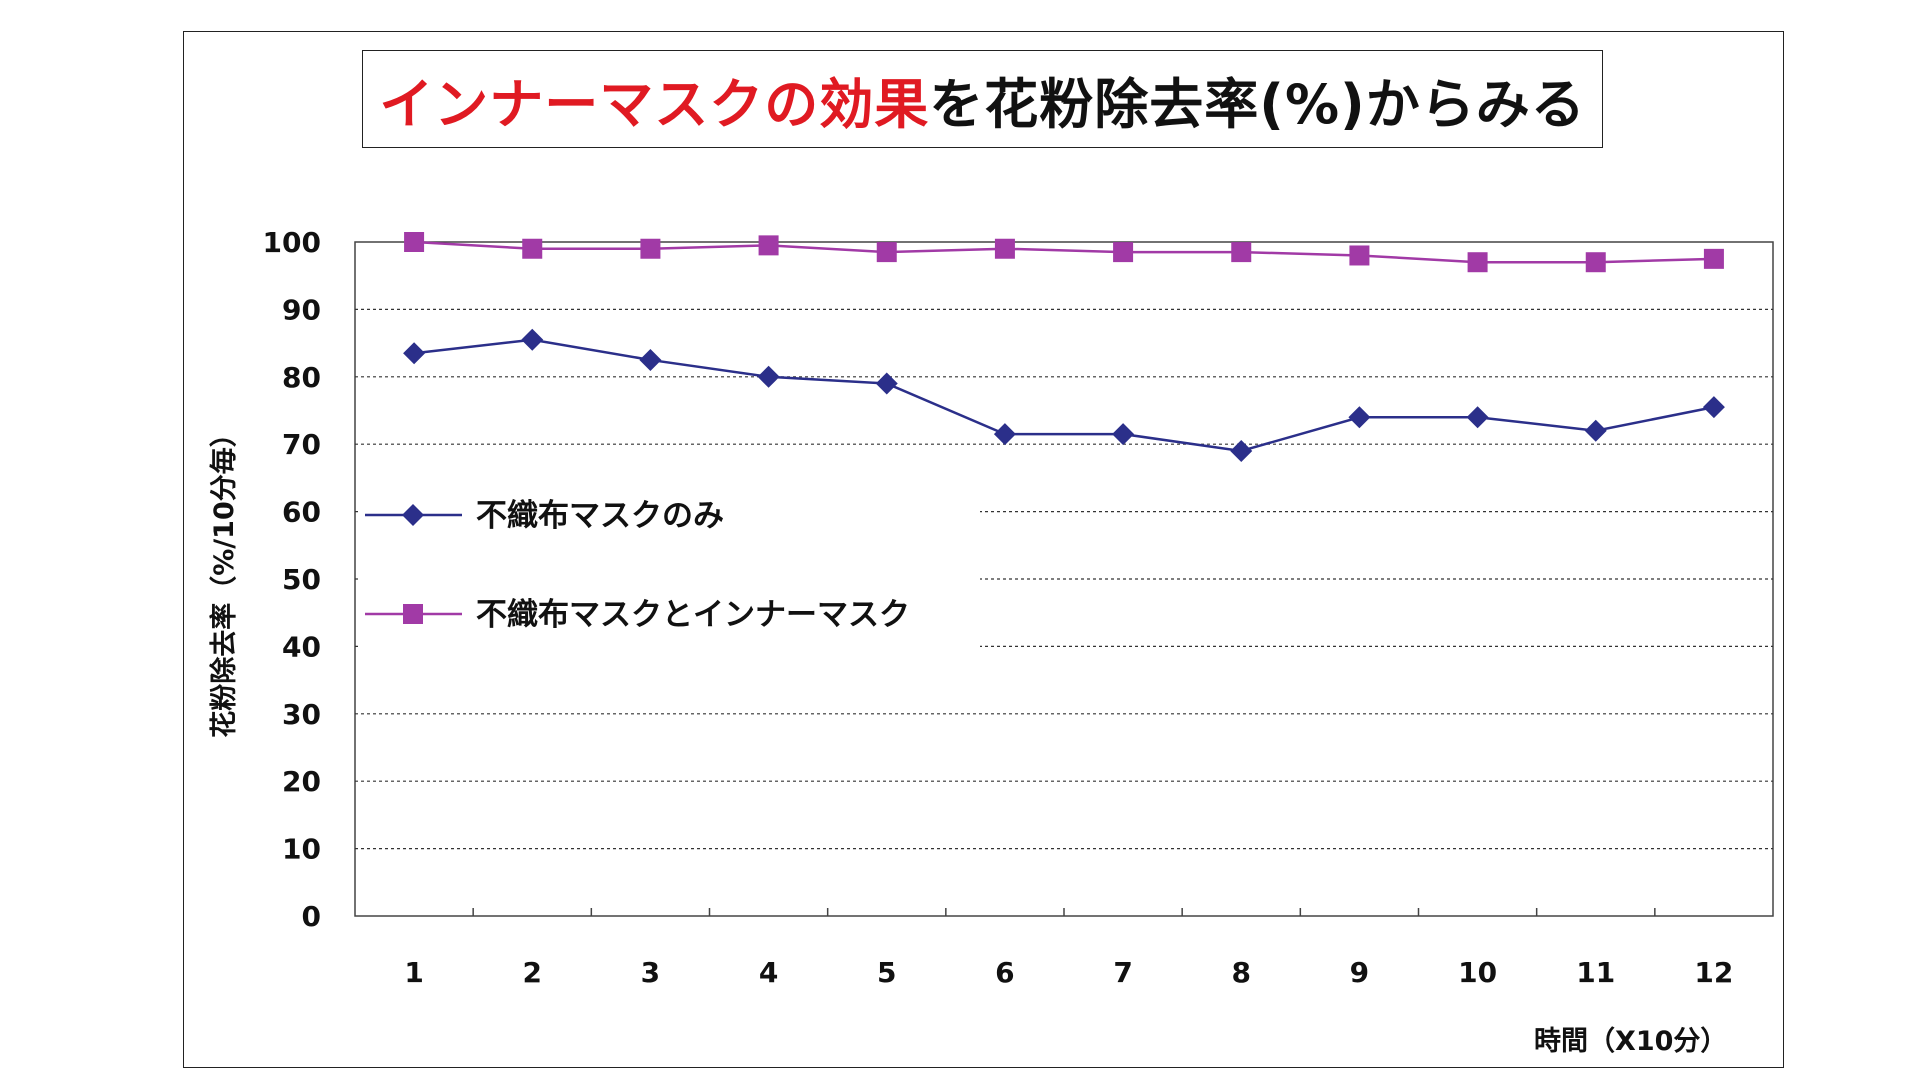 This screenshot has width=1920, height=1080. I want to click on x-tick-label: 6, so click(1004, 972).